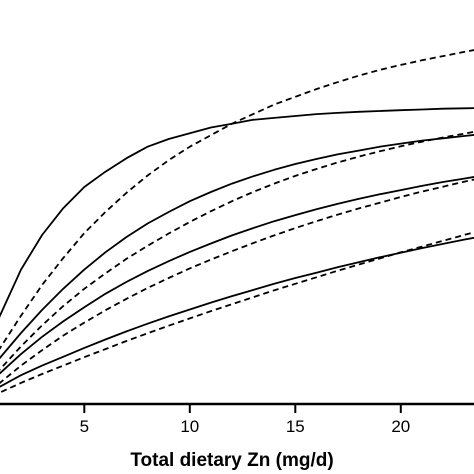 This screenshot has height=474, width=474. What do you see at coordinates (245, 420) in the screenshot?
I see `x-axis-ticks: 5 10 15 20` at bounding box center [245, 420].